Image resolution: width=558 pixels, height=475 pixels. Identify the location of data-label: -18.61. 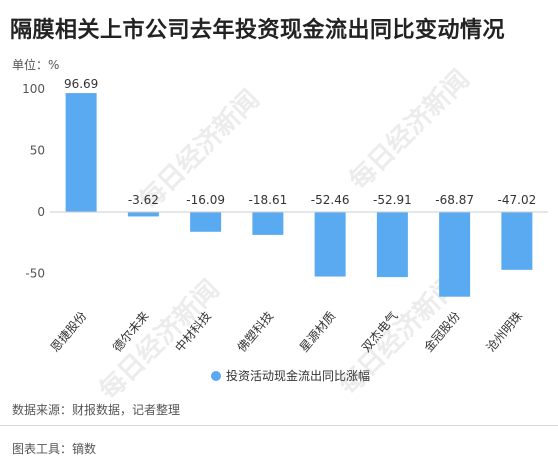
(268, 200).